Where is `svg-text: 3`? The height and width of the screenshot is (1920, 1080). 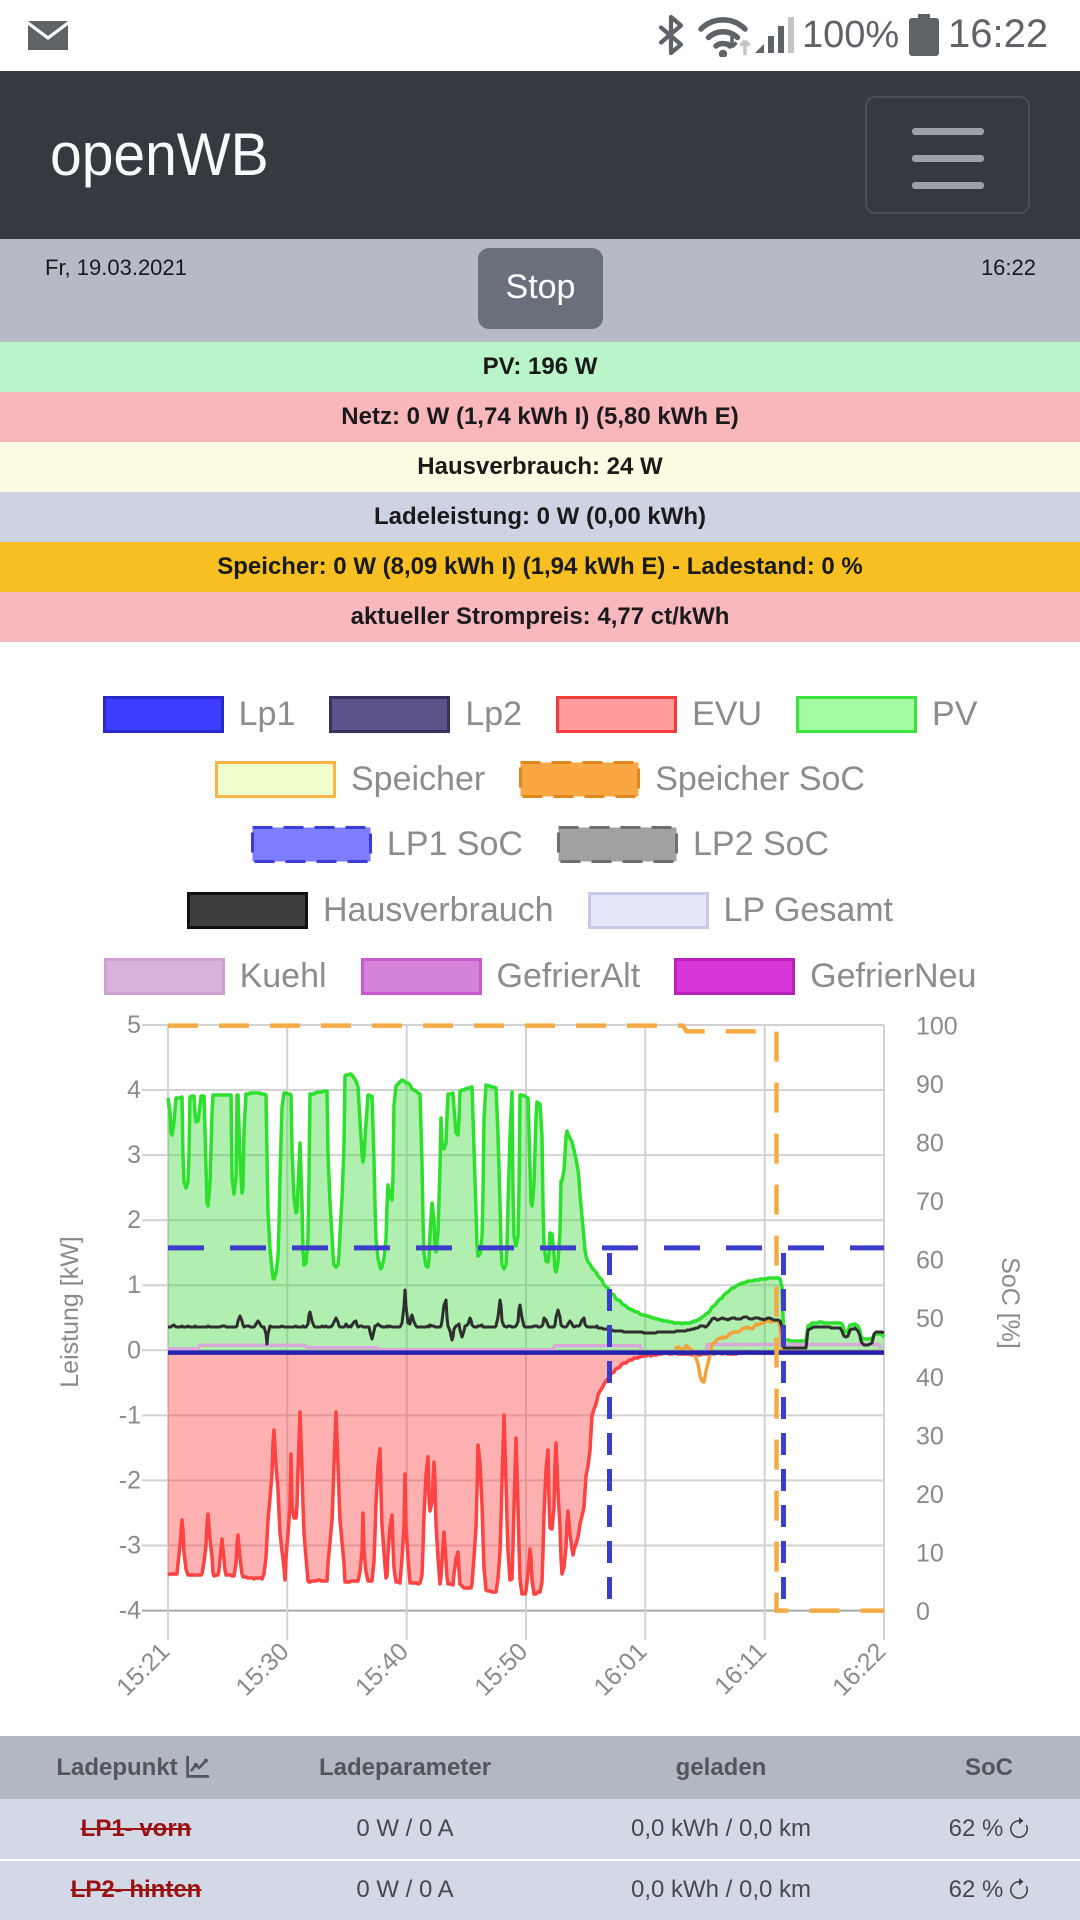 svg-text: 3 is located at coordinates (134, 1155).